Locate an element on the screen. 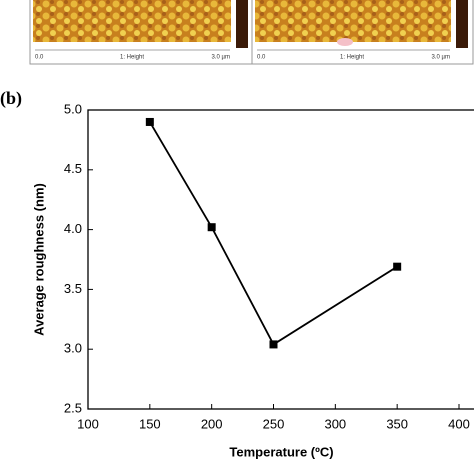  x-tick-label: 250 is located at coordinates (274, 423).